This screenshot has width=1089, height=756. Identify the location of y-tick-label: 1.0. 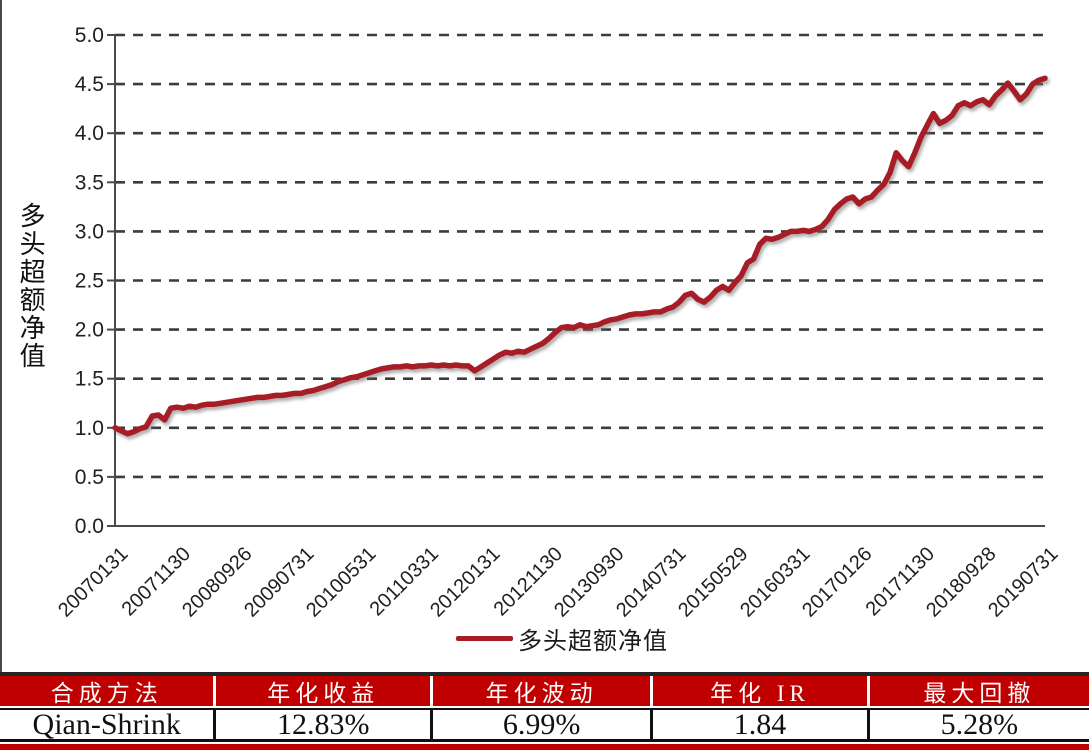
(89, 428).